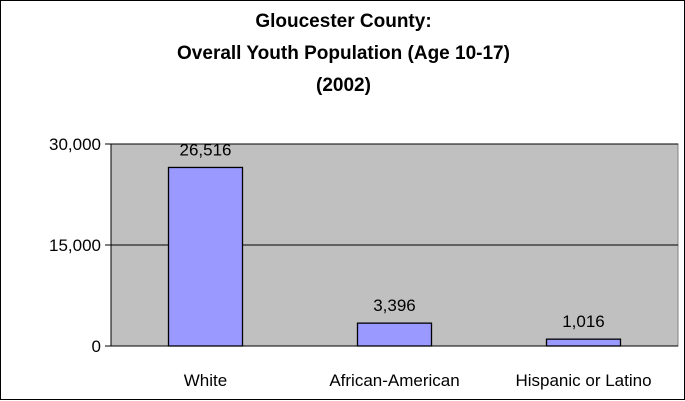 The image size is (685, 401). Describe the element at coordinates (343, 21) in the screenshot. I see `chart-title-line-1: Gloucester County:` at that location.